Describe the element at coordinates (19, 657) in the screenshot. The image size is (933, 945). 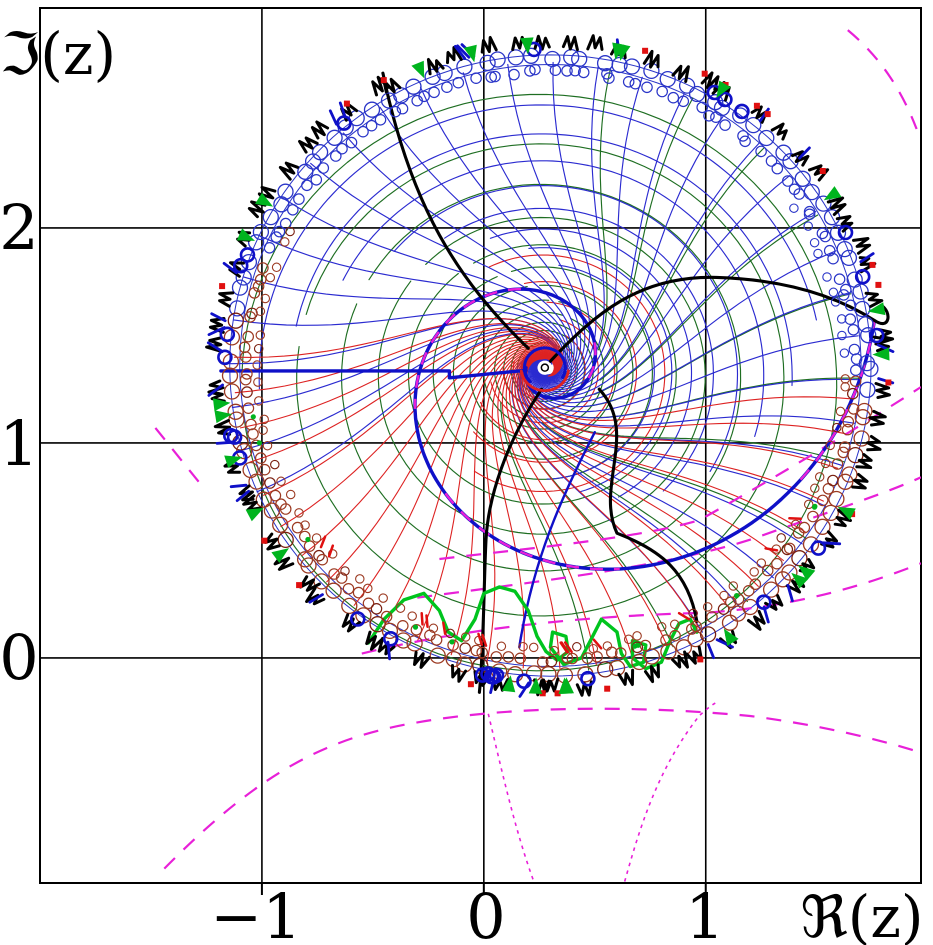
I see `y-tick-label-0: 0` at that location.